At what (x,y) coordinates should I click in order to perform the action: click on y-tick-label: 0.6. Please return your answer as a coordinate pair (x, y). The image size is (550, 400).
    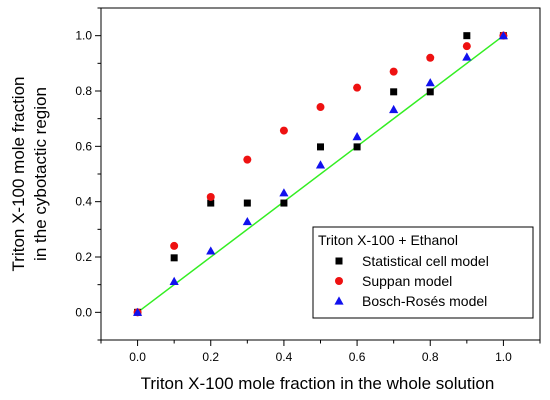
    Looking at the image, I should click on (83, 146).